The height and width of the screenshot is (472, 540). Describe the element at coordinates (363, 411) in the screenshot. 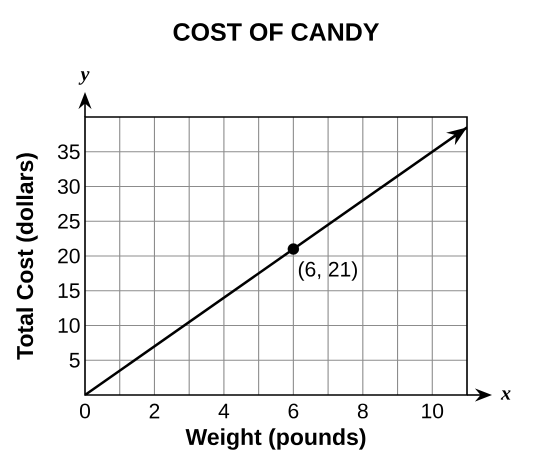

I see `x-tick-label: 8` at that location.